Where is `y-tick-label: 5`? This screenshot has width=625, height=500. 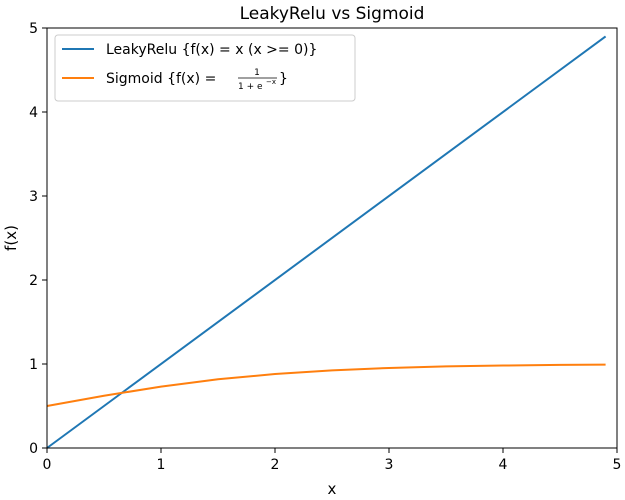 y-tick-label: 5 is located at coordinates (33, 29).